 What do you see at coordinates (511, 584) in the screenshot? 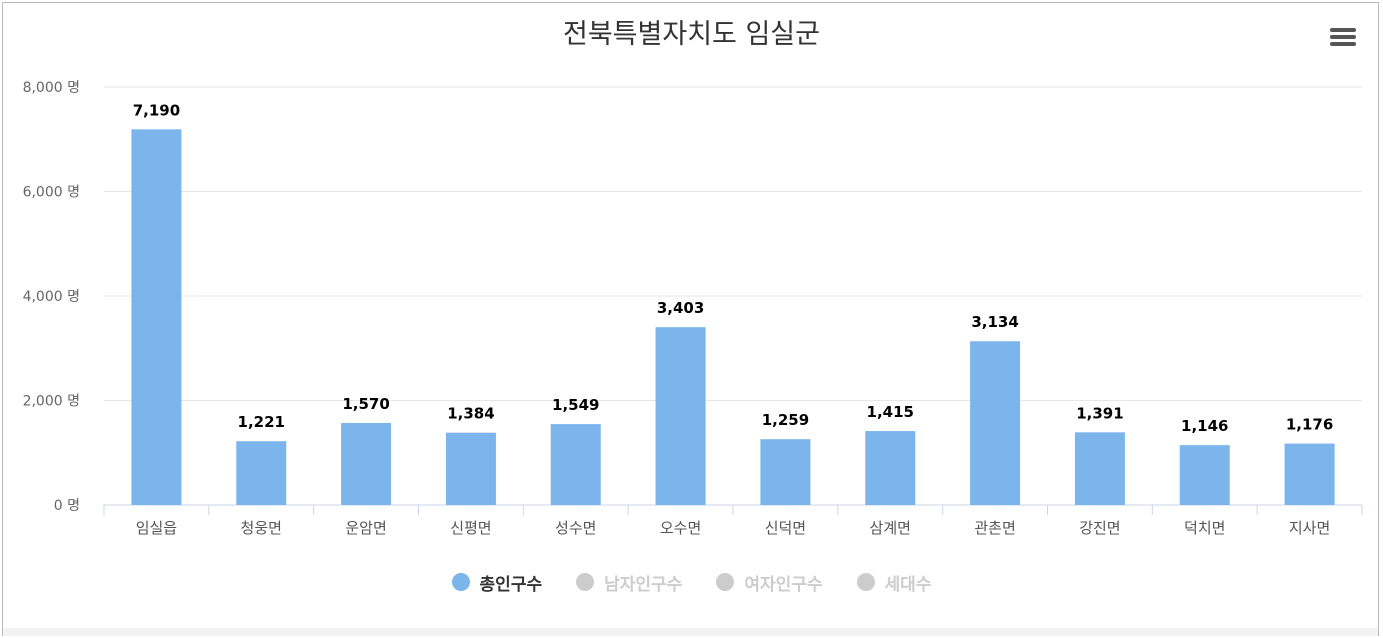
I see `legend-label: 총인구수` at bounding box center [511, 584].